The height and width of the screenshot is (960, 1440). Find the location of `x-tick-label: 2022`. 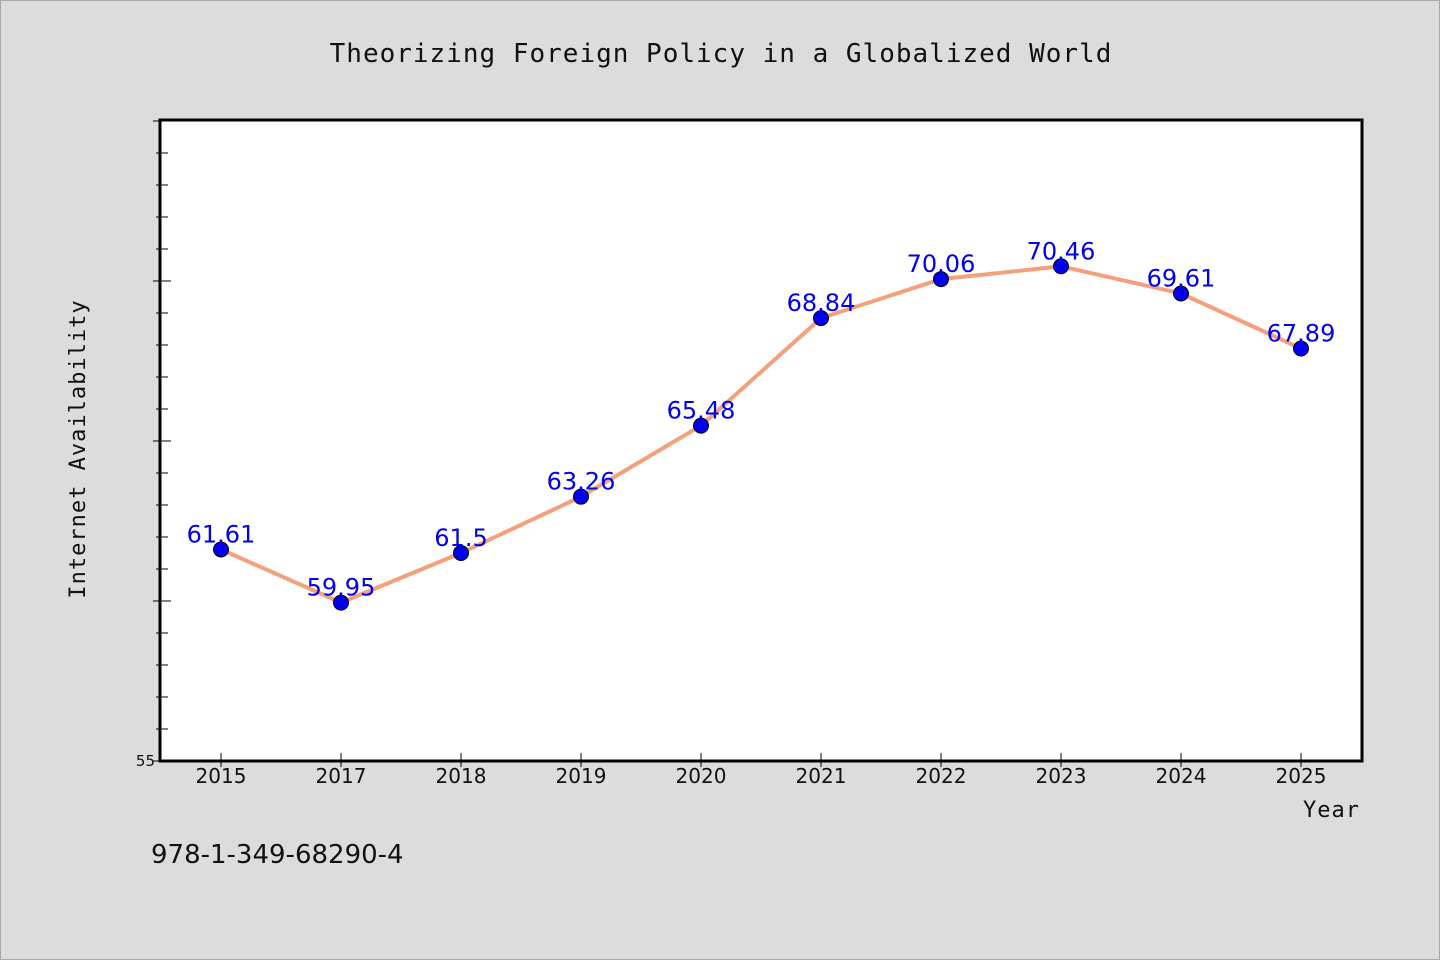

x-tick-label: 2022 is located at coordinates (941, 776).